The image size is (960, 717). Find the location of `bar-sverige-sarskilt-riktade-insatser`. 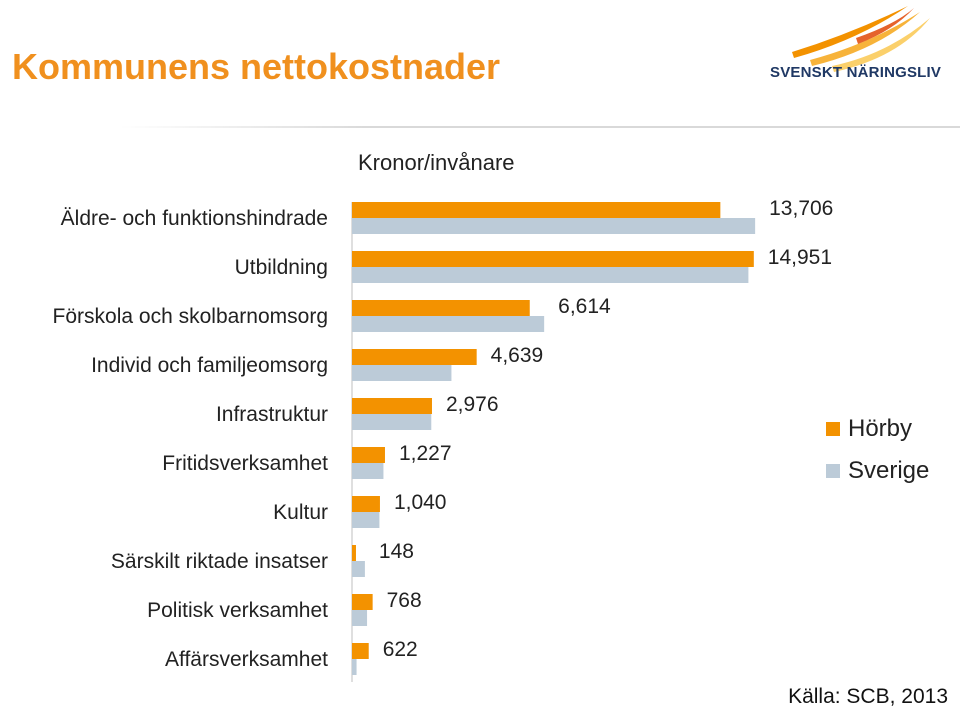

bar-sverige-sarskilt-riktade-insatser is located at coordinates (358, 569).